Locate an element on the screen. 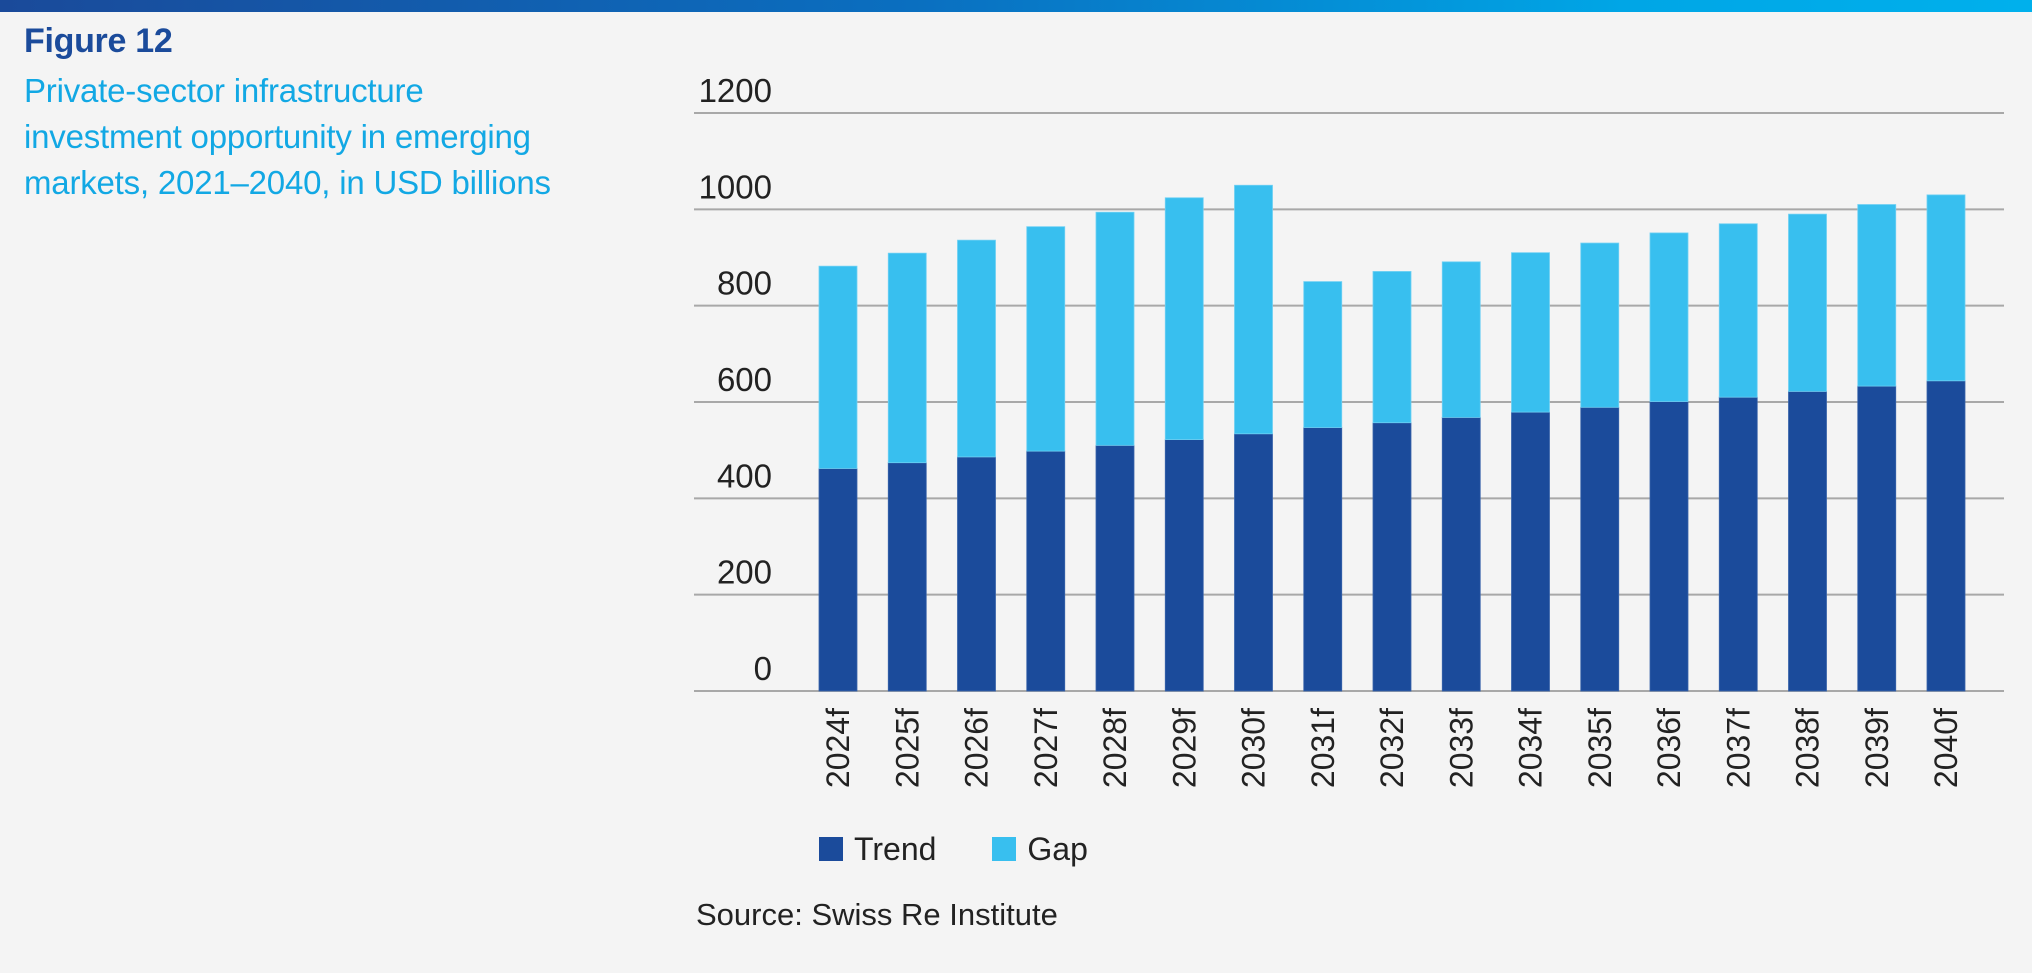 Image resolution: width=2032 pixels, height=973 pixels. x-tick-label: 2032f is located at coordinates (1392, 748).